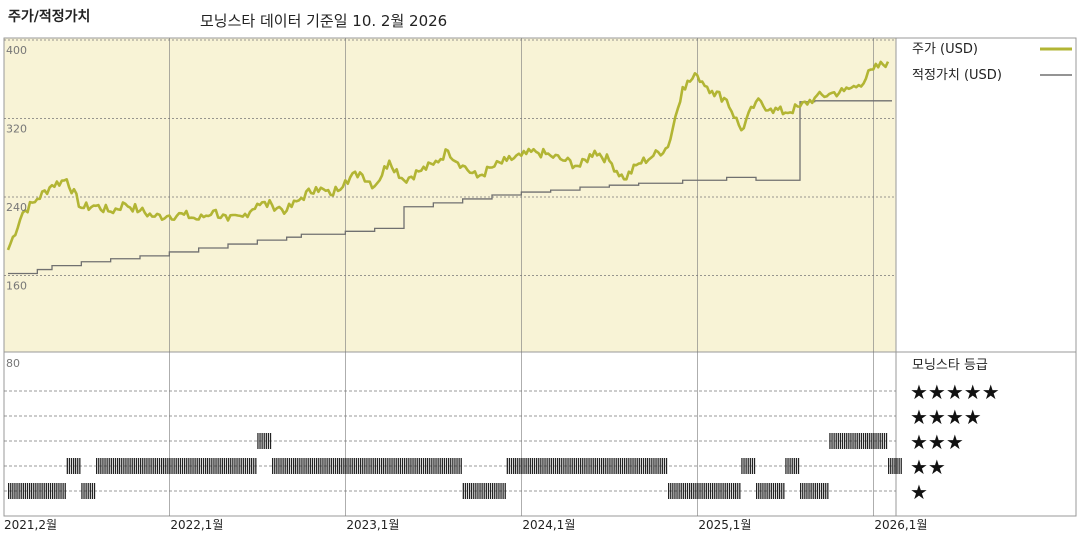 The image size is (1080, 540). I want to click on x-tick-label: 2024,1월, so click(548, 525).